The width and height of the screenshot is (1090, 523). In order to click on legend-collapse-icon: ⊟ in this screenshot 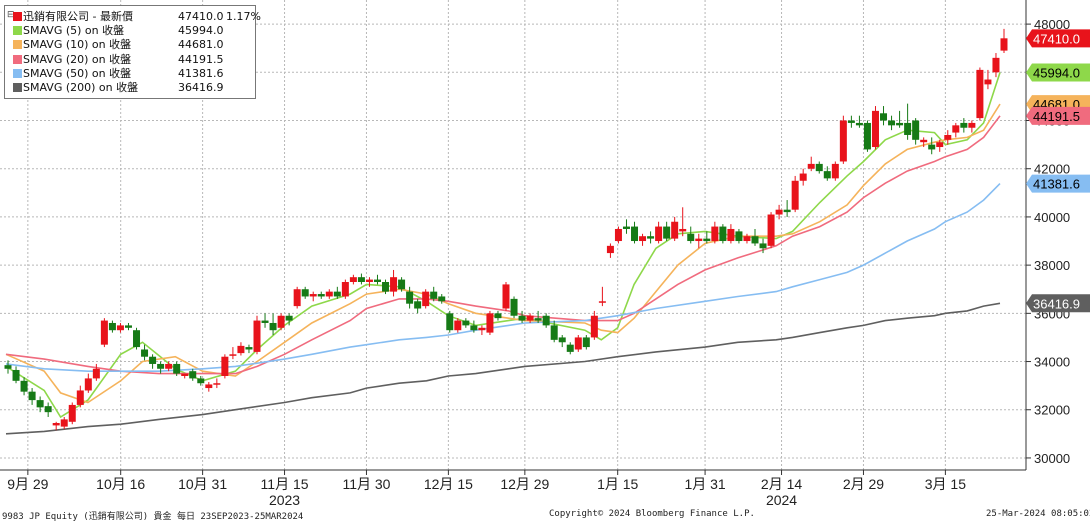, I will do `click(11, 15)`.